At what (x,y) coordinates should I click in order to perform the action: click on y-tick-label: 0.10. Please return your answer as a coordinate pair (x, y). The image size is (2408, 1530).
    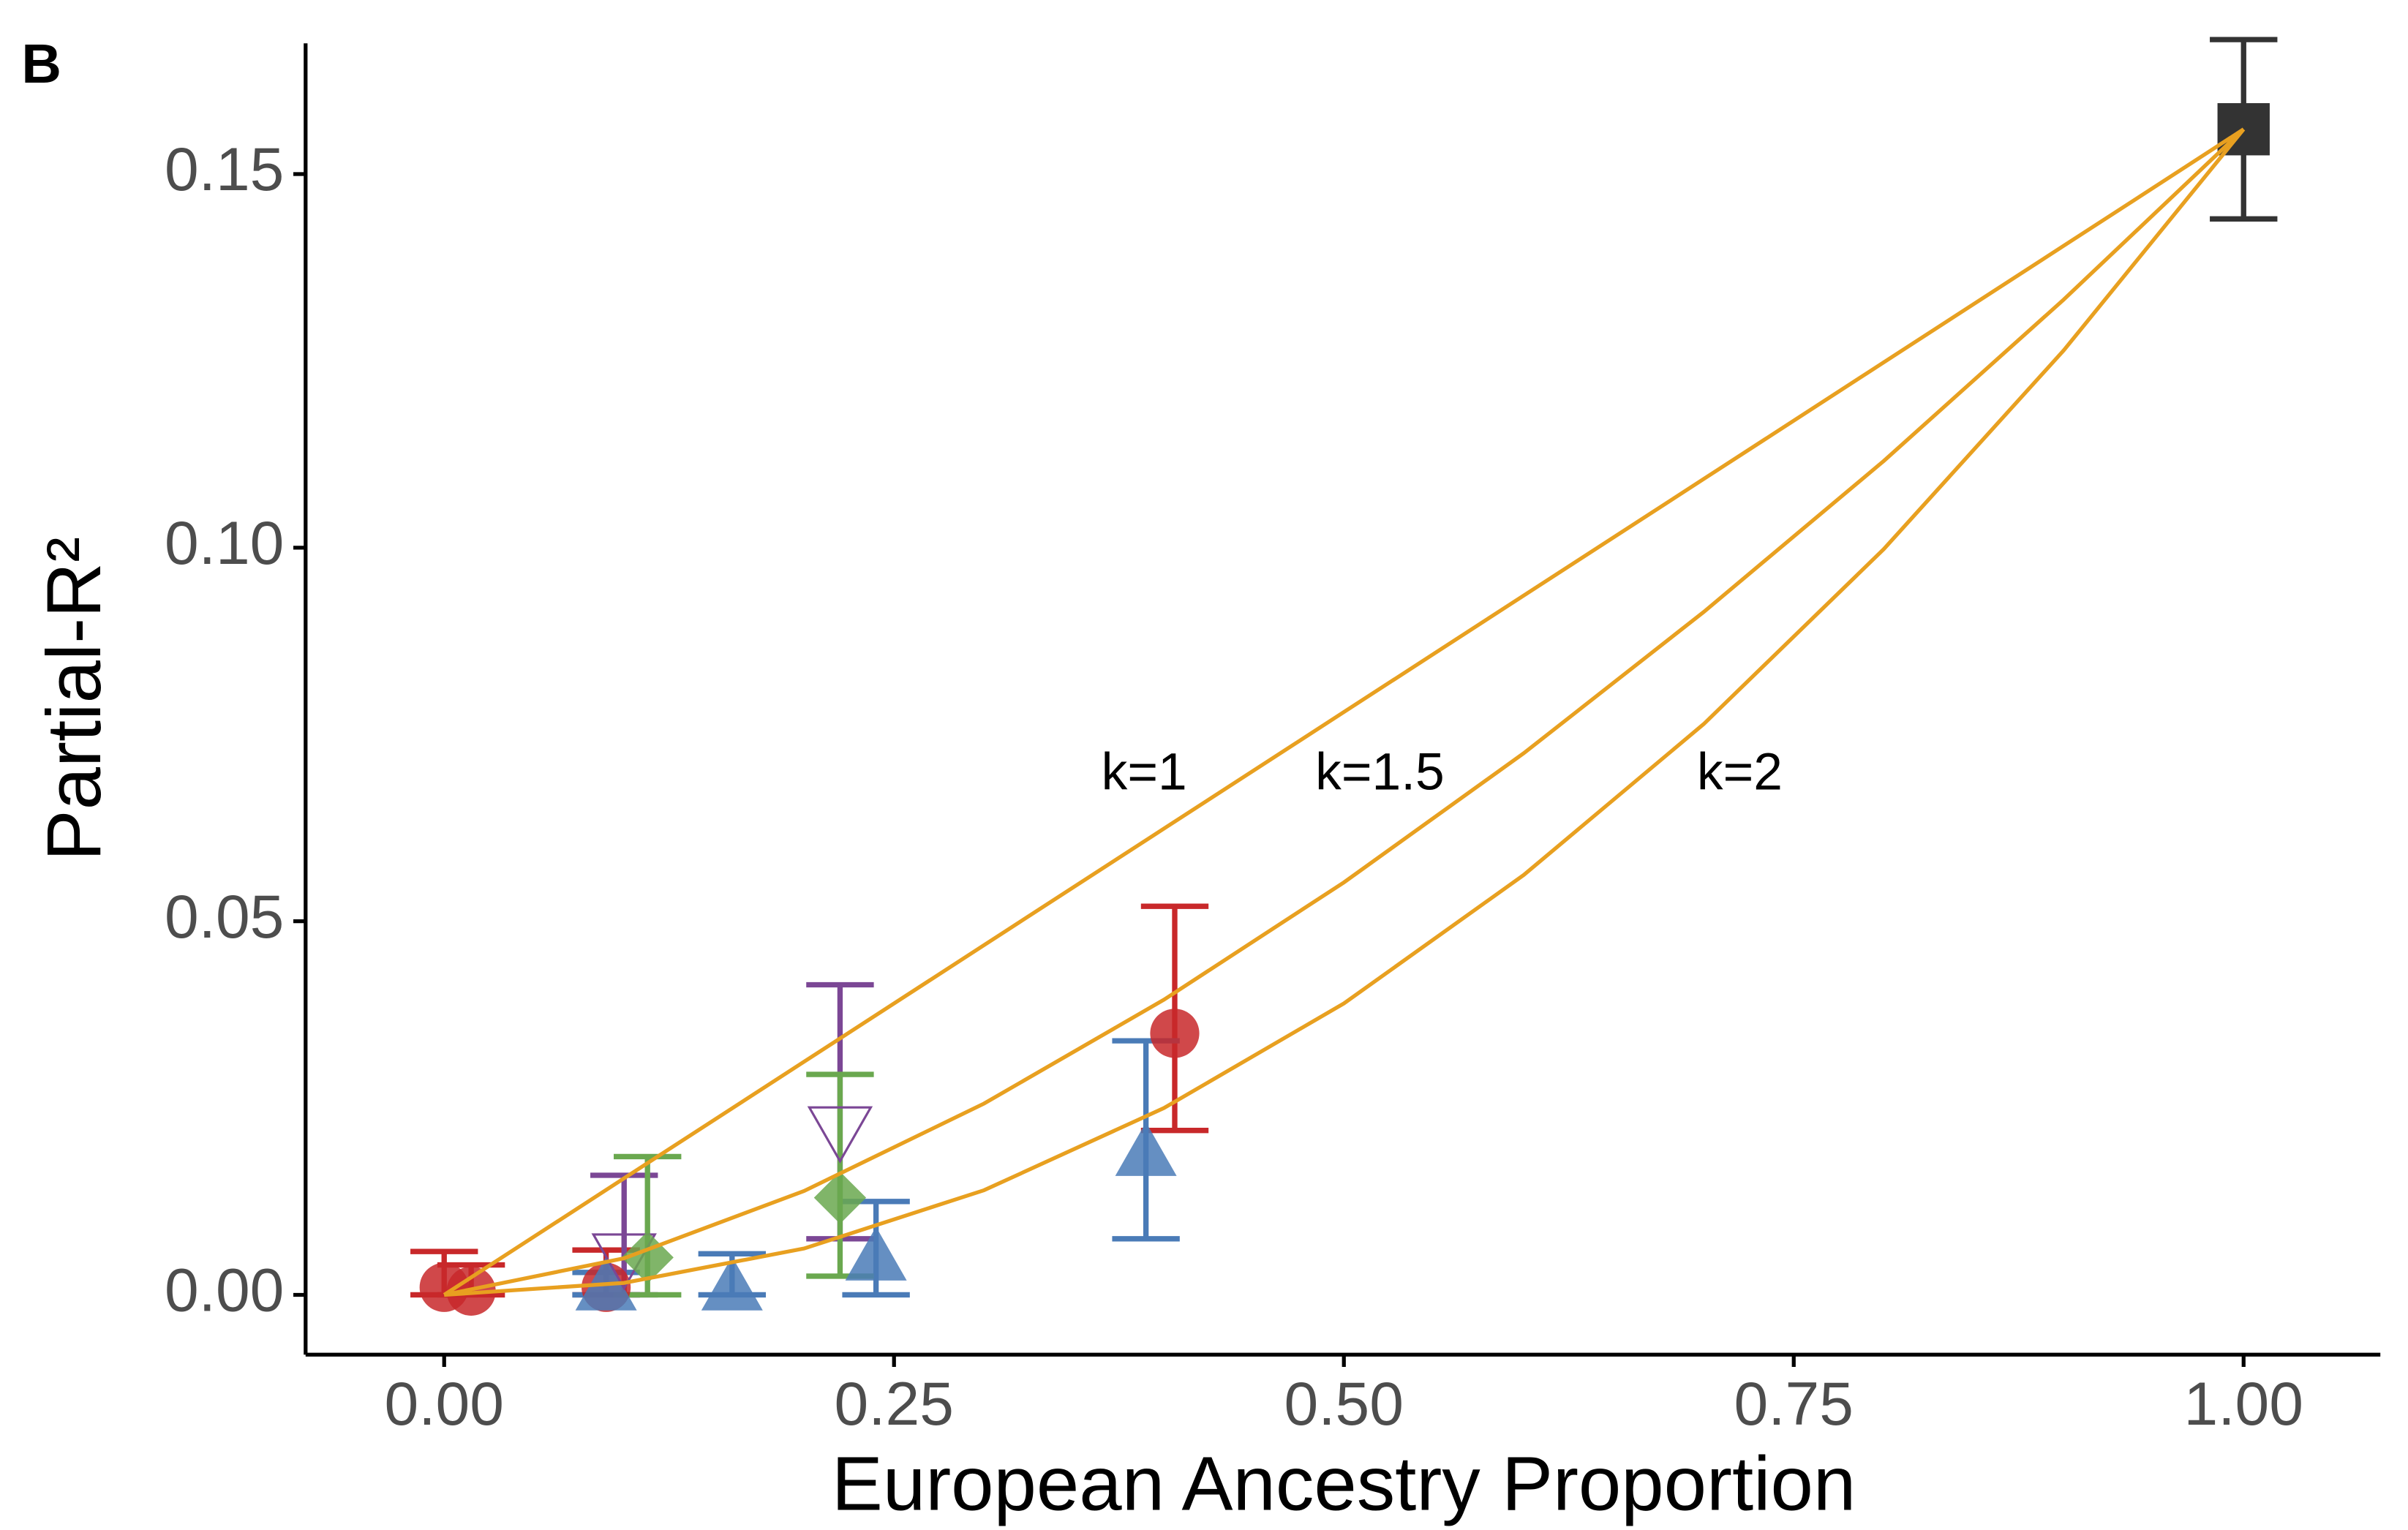
    Looking at the image, I should click on (225, 542).